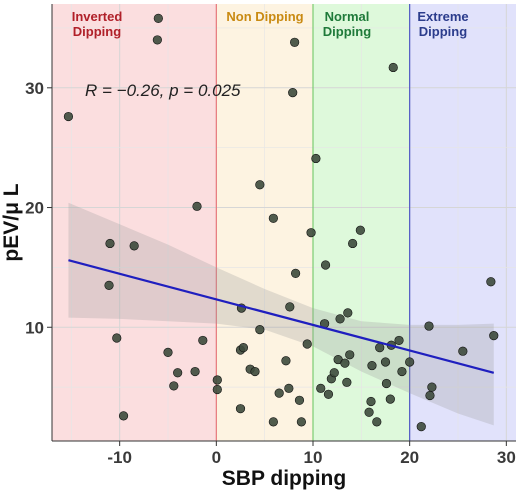  What do you see at coordinates (284, 478) in the screenshot?
I see `x-axis-title: SBP dipping` at bounding box center [284, 478].